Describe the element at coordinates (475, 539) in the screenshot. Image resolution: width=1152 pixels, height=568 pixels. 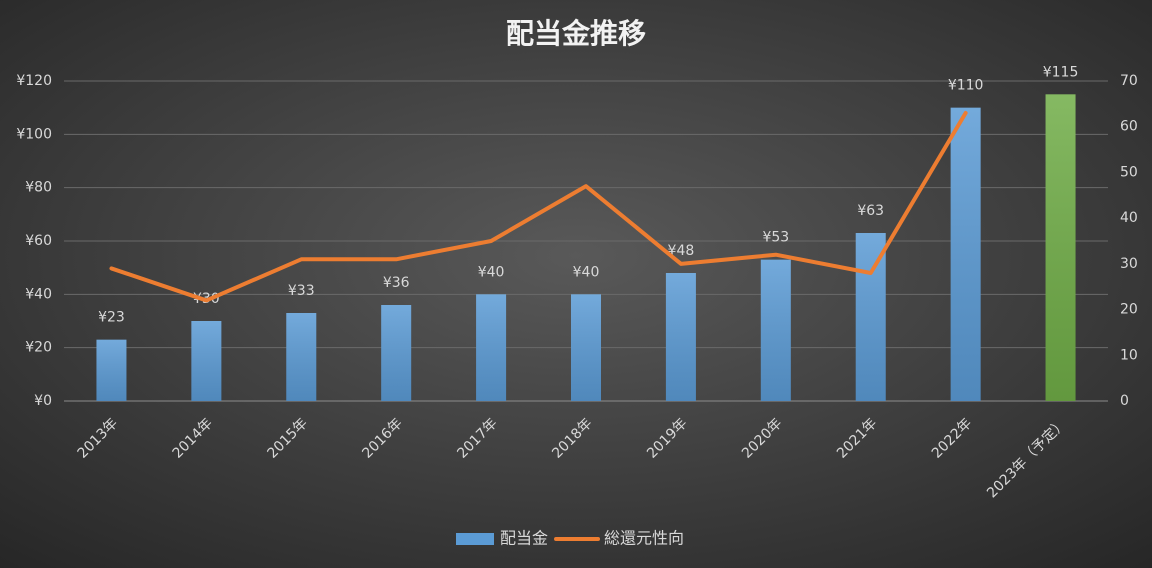
I see `legend-swatch` at that location.